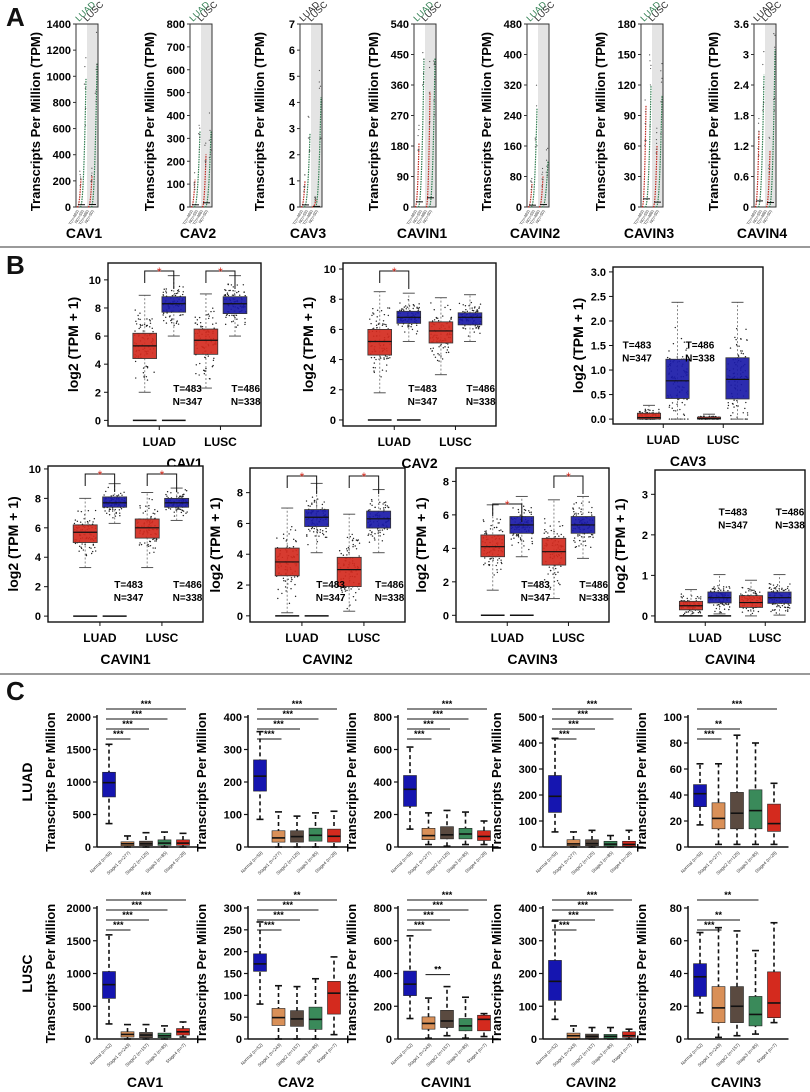  What do you see at coordinates (193, 216) in the screenshot?
I see `x-tick-label: N(n=59)` at bounding box center [193, 216].